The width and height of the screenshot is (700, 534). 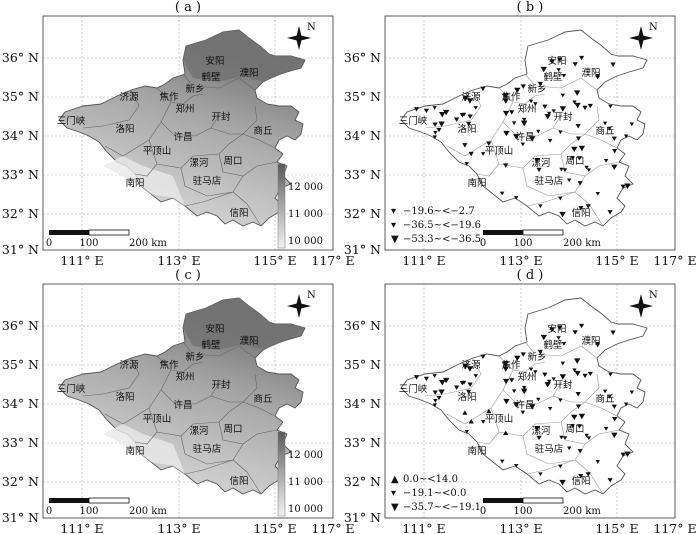 I want to click on elevation-low-zone, so click(x=144, y=181).